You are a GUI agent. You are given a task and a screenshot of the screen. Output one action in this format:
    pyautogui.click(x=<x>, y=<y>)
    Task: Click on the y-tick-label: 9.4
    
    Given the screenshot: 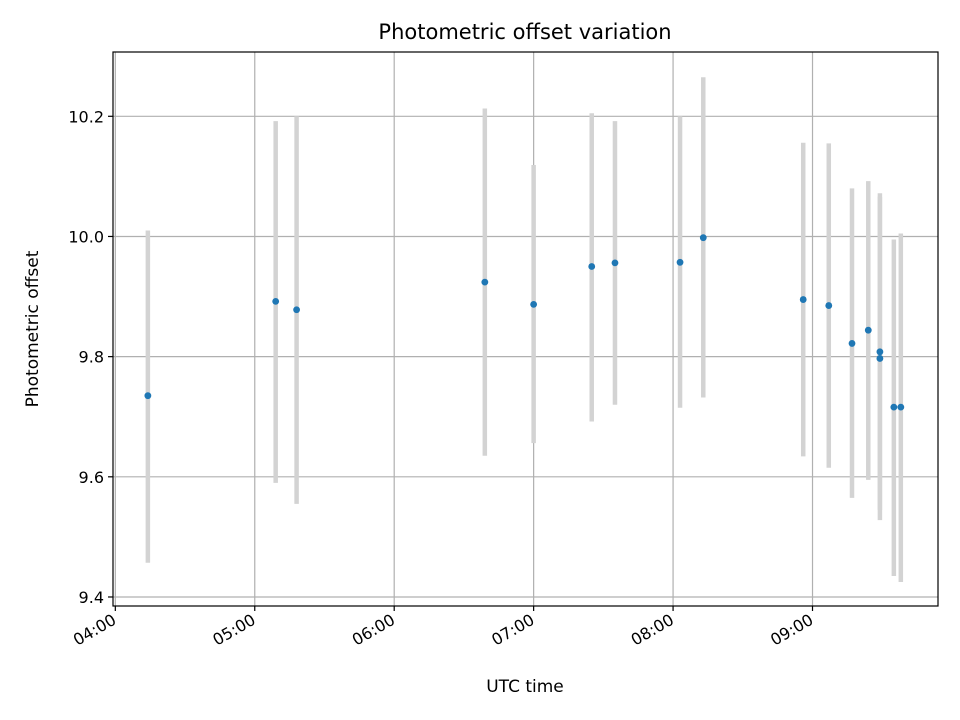 What is the action you would take?
    pyautogui.click(x=91, y=597)
    